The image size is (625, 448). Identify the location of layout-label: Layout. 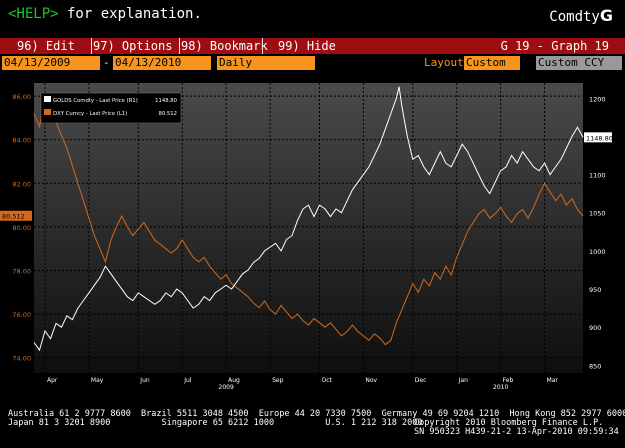
(444, 62).